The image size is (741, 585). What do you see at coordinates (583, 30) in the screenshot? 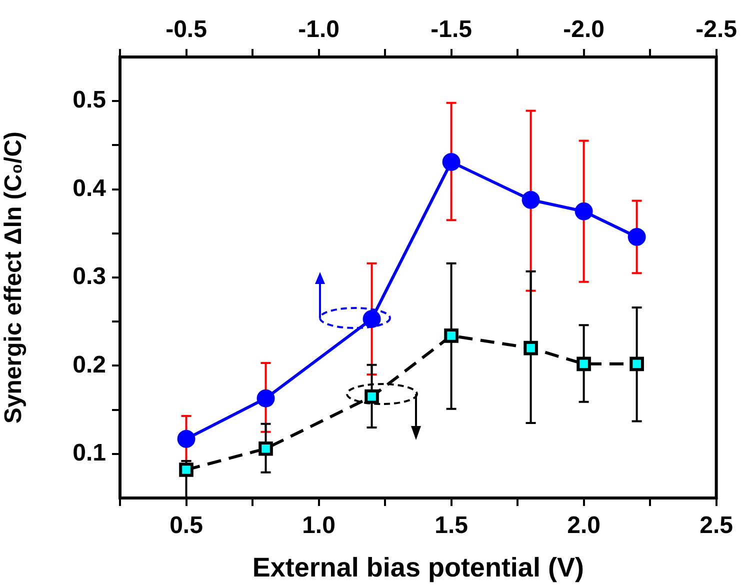
I see `x2-tick-label: -2.0` at bounding box center [583, 30].